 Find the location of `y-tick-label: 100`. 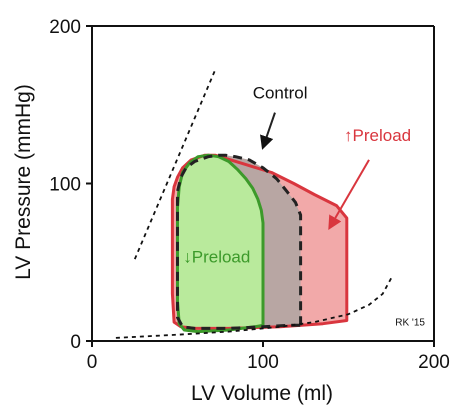

y-tick-label: 100 is located at coordinates (65, 185).